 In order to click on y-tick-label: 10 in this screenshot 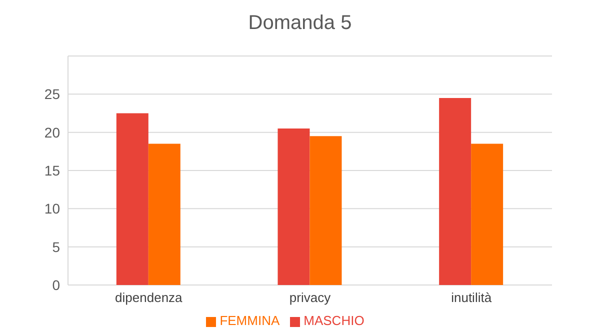, I will do `click(52, 208)`.